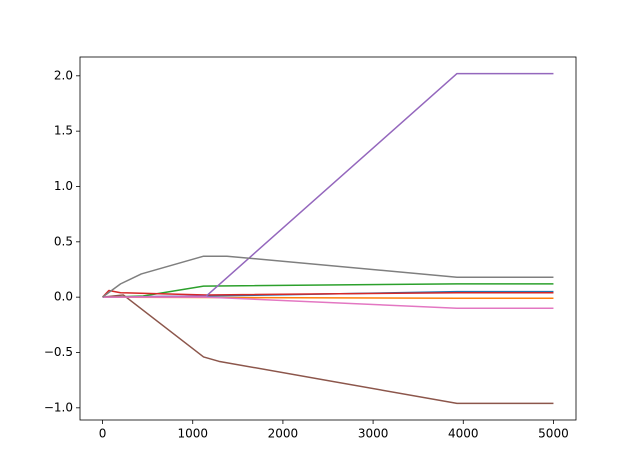 Image resolution: width=640 pixels, height=473 pixels. Describe the element at coordinates (103, 434) in the screenshot. I see `x-tick-label: 0` at that location.